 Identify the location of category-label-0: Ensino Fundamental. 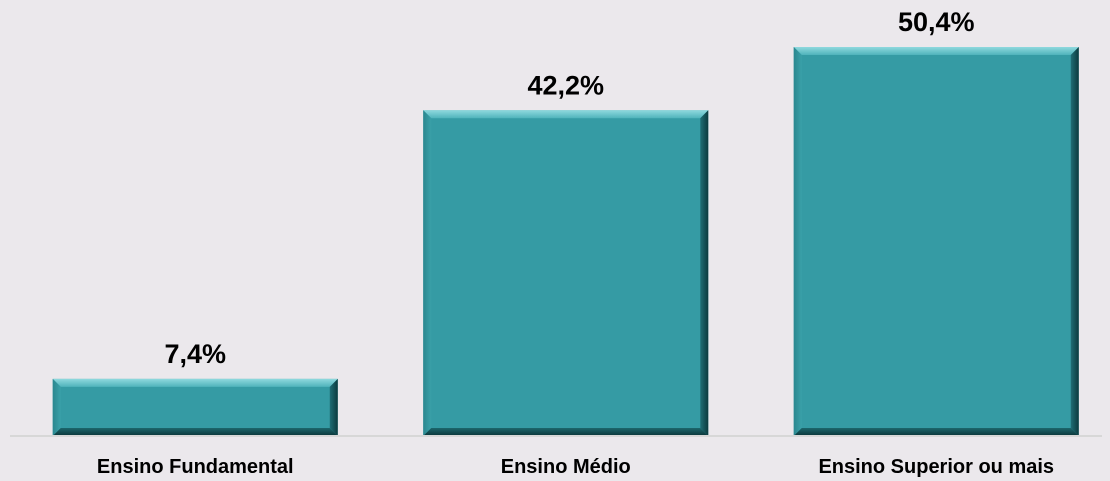
(195, 467).